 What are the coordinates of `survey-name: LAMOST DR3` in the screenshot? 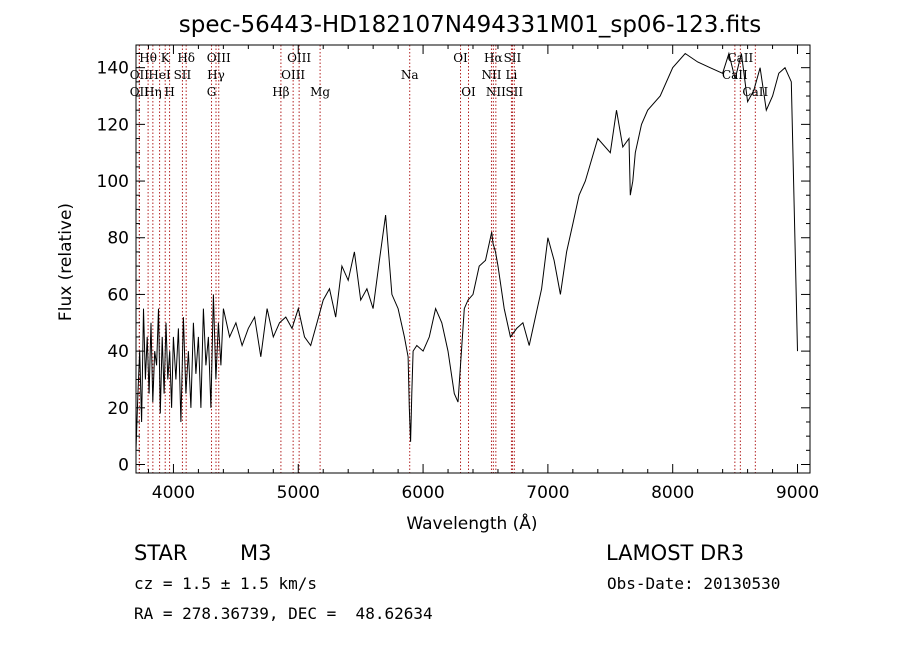 It's located at (675, 553).